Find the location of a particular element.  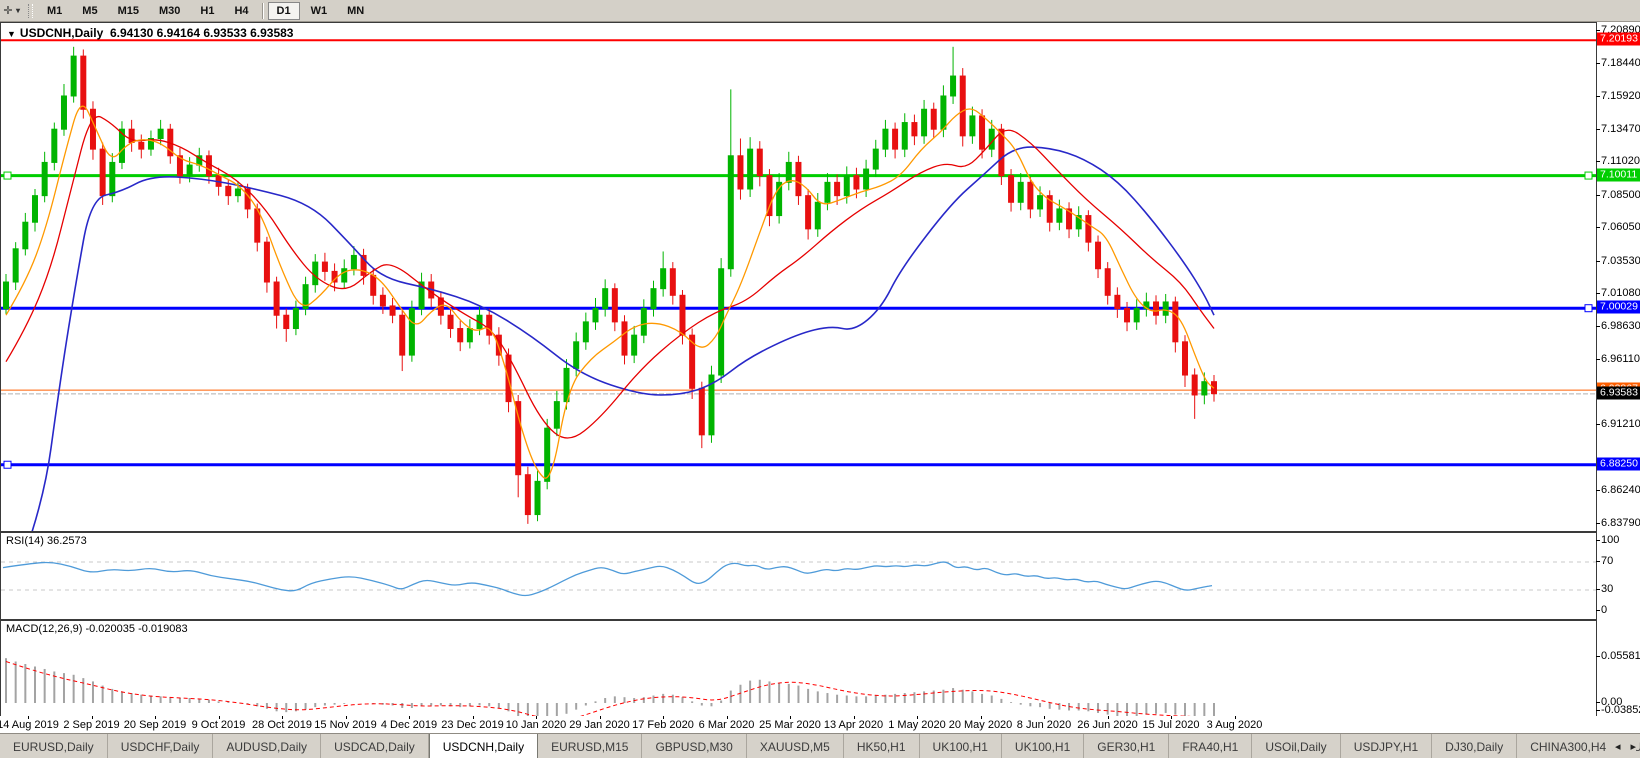

tabs-scroll-arrows: ◂ ▸ is located at coordinates (1621, 746).